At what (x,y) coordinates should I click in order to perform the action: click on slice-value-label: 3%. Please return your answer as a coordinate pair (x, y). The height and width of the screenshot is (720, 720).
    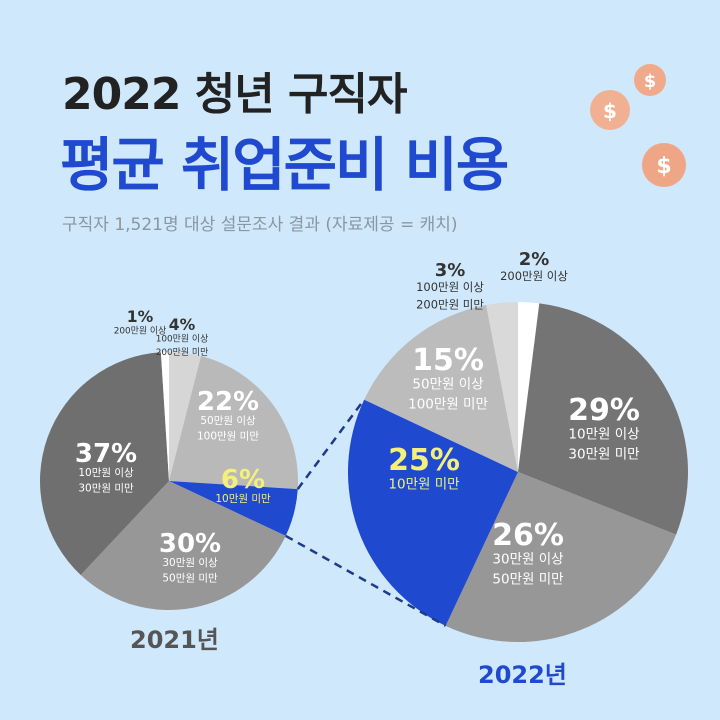
    Looking at the image, I should click on (450, 270).